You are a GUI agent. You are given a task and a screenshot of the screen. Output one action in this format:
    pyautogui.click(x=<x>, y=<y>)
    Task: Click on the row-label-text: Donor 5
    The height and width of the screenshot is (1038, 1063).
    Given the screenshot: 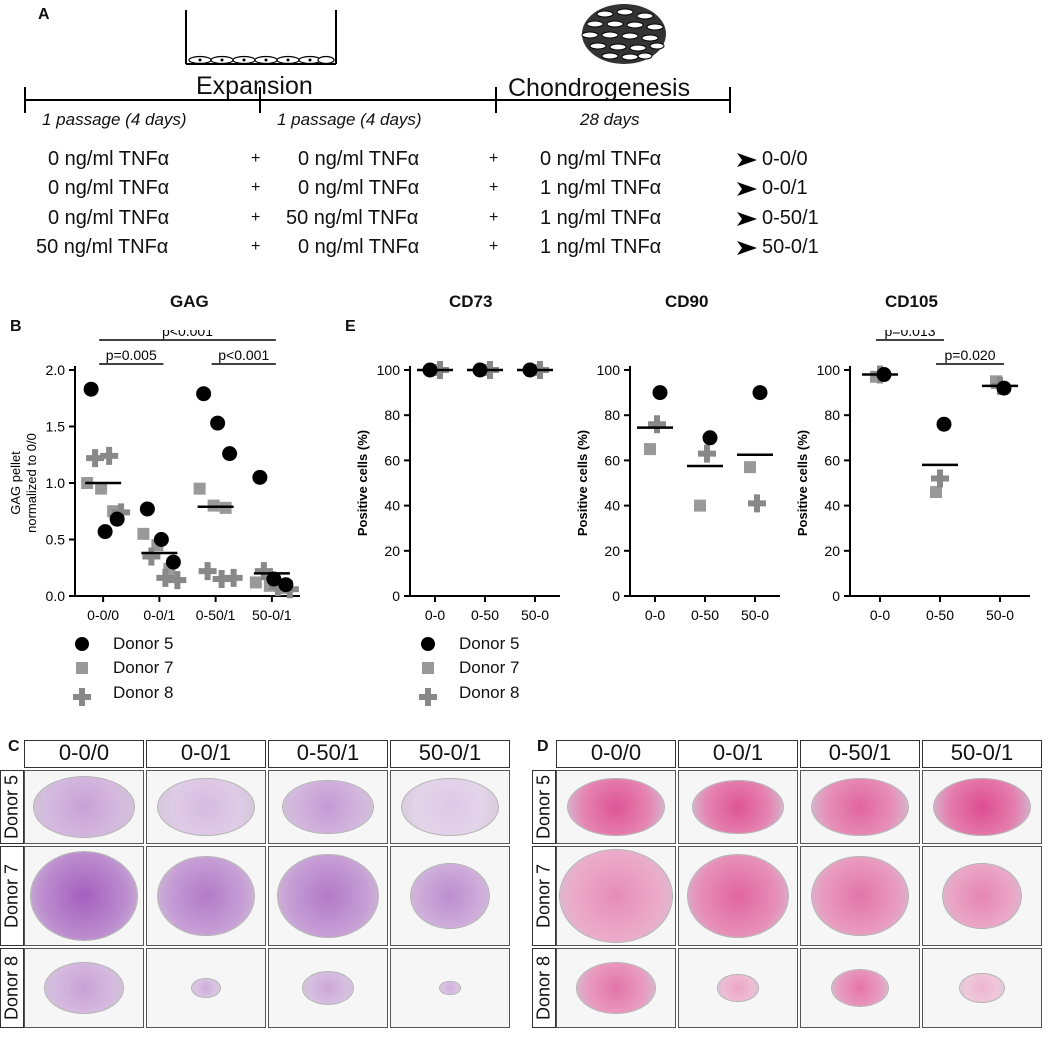 What is the action you would take?
    pyautogui.click(x=543, y=807)
    